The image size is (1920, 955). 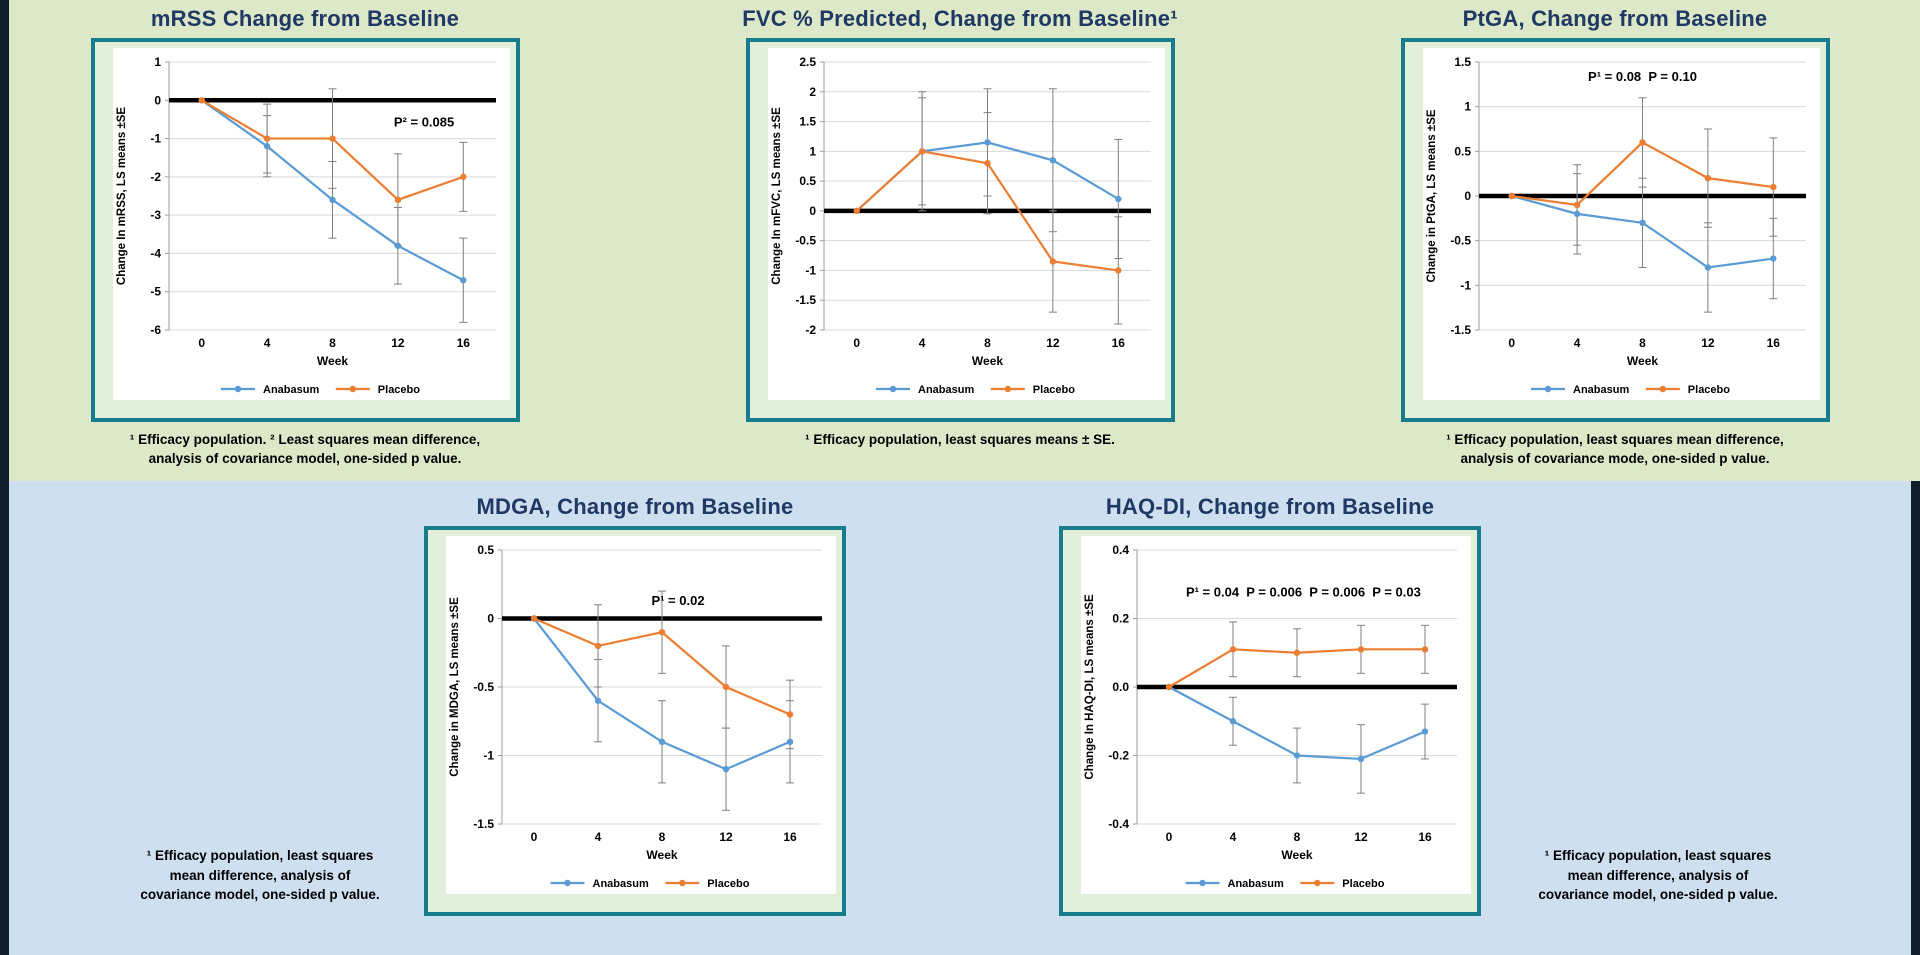 What do you see at coordinates (4, 477) in the screenshot?
I see `left-edge-strip` at bounding box center [4, 477].